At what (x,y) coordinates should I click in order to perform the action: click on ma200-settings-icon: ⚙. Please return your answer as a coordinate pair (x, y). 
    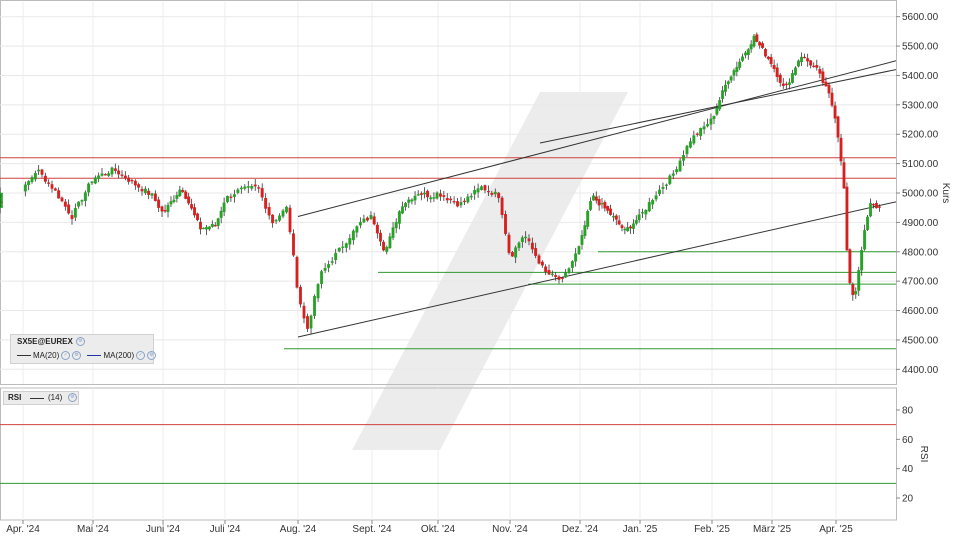
    Looking at the image, I should click on (152, 356).